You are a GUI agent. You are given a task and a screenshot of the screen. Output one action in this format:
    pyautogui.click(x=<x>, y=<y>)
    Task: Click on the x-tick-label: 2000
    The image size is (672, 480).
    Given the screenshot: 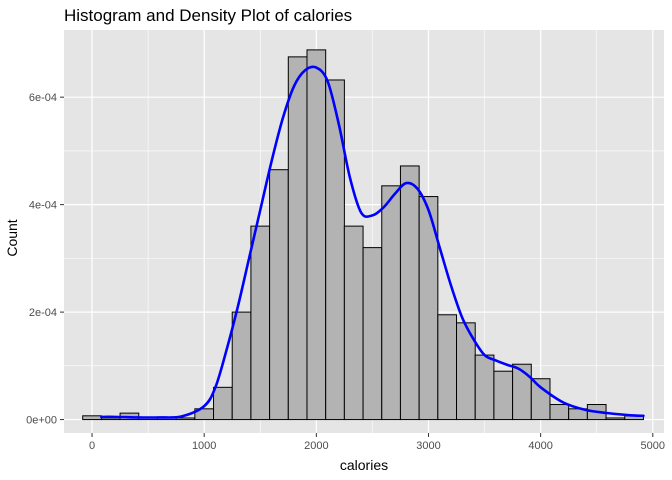 What is the action you would take?
    pyautogui.click(x=316, y=446)
    